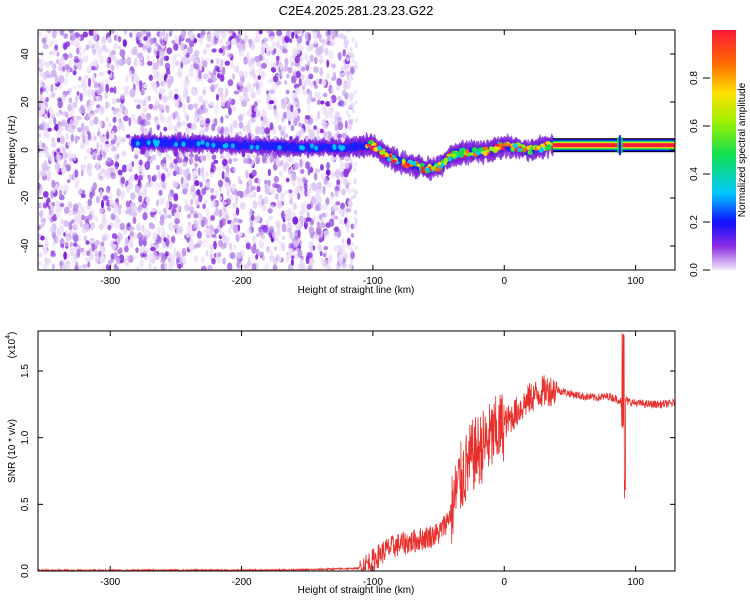 The height and width of the screenshot is (600, 750). I want to click on spectrogram-x-tick-label: -300, so click(110, 281).